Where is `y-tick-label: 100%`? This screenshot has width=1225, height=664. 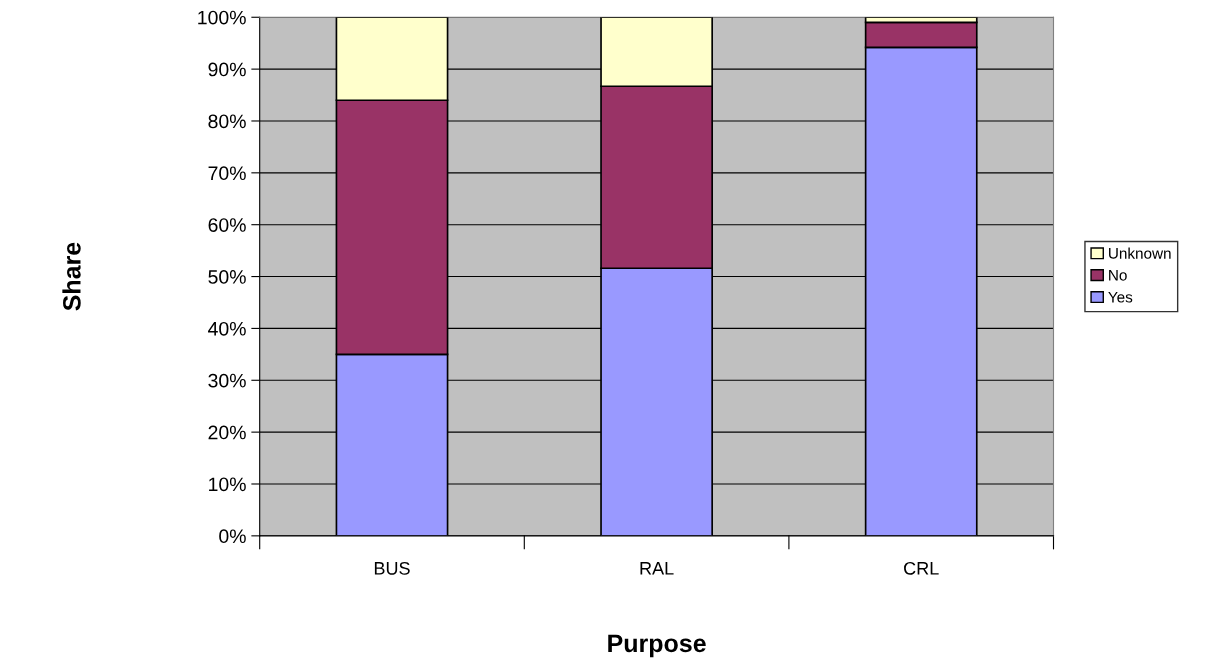 y-tick-label: 100% is located at coordinates (222, 17).